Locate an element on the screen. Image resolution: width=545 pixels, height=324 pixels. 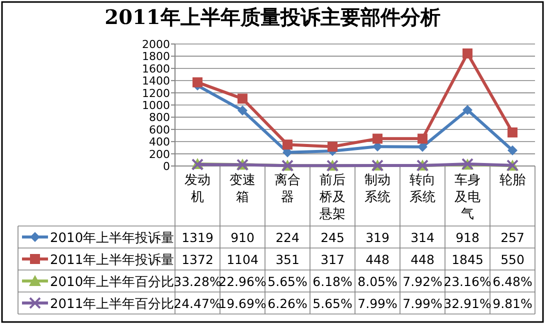
data-label: 1372 is located at coordinates (198, 259).